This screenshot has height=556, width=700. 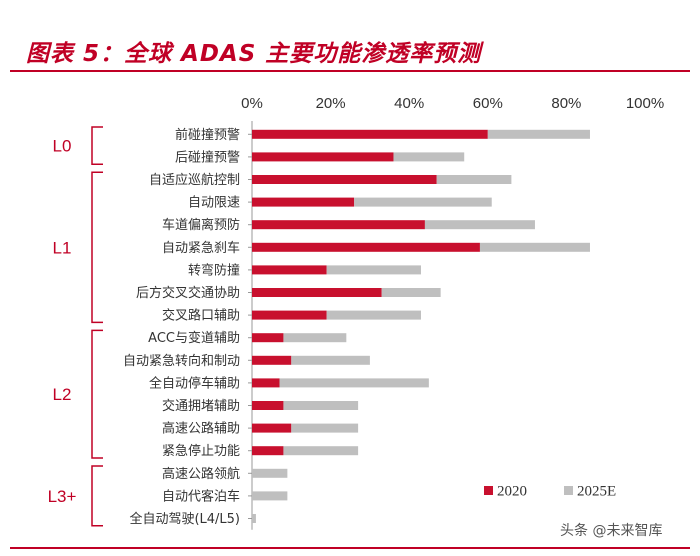 What do you see at coordinates (214, 270) in the screenshot?
I see `category-label: 转弯防撞` at bounding box center [214, 270].